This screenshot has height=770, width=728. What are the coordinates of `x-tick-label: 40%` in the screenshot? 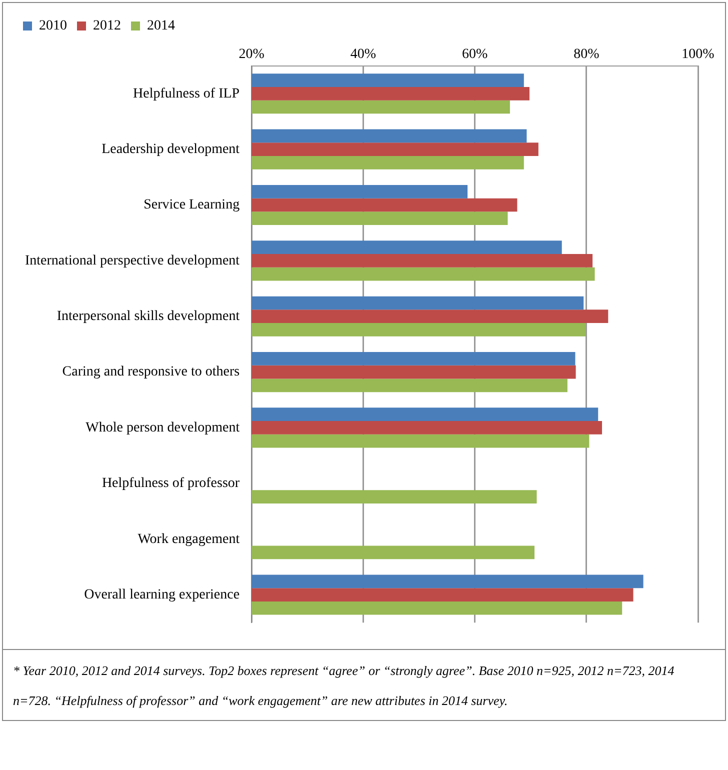 It's located at (363, 54).